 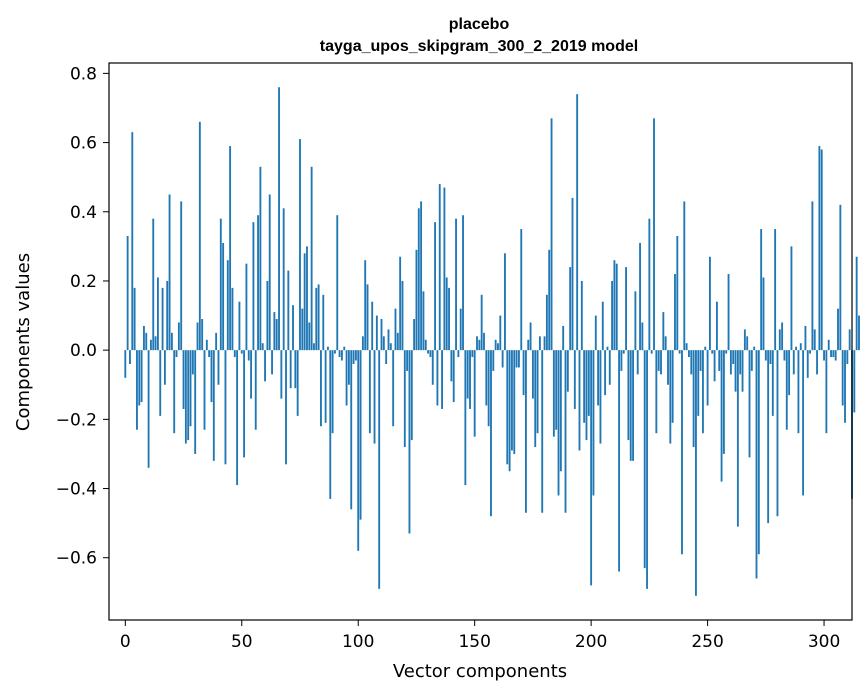 What do you see at coordinates (242, 642) in the screenshot?
I see `x-tick-label: 50` at bounding box center [242, 642].